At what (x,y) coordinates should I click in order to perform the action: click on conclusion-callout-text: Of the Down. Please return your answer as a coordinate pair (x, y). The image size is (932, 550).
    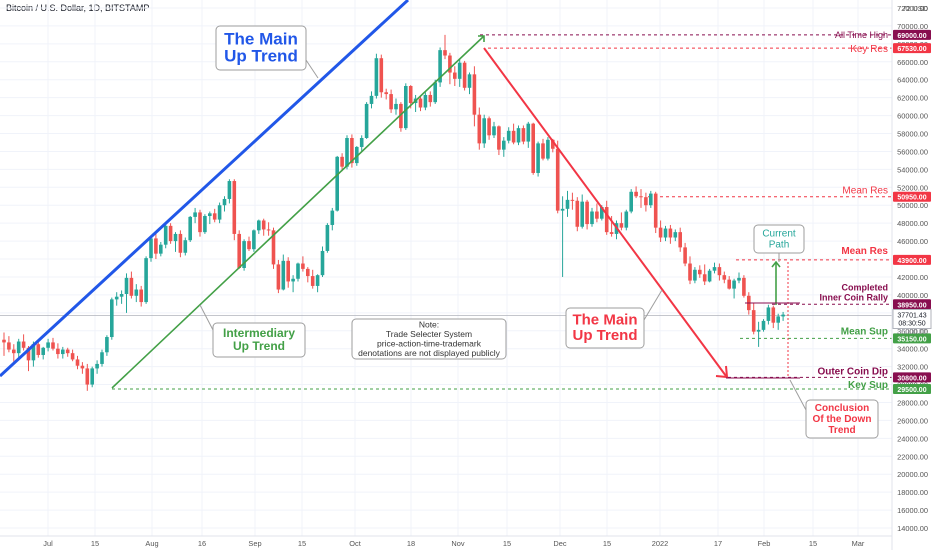
    Looking at the image, I should click on (842, 419).